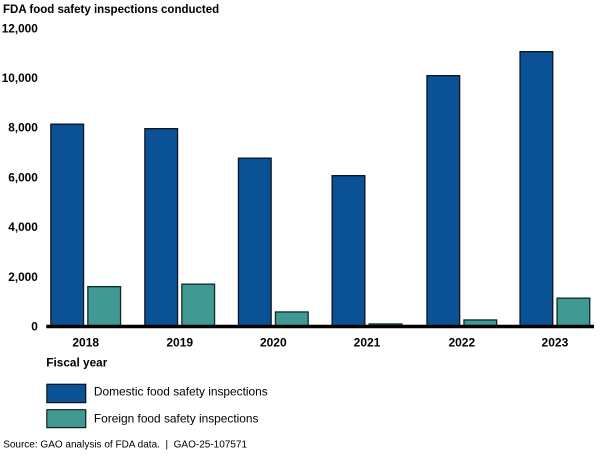 The image size is (600, 459). Describe the element at coordinates (176, 418) in the screenshot. I see `svg-text:Foreign food safety inspection: Foreign food safety inspections` at that location.